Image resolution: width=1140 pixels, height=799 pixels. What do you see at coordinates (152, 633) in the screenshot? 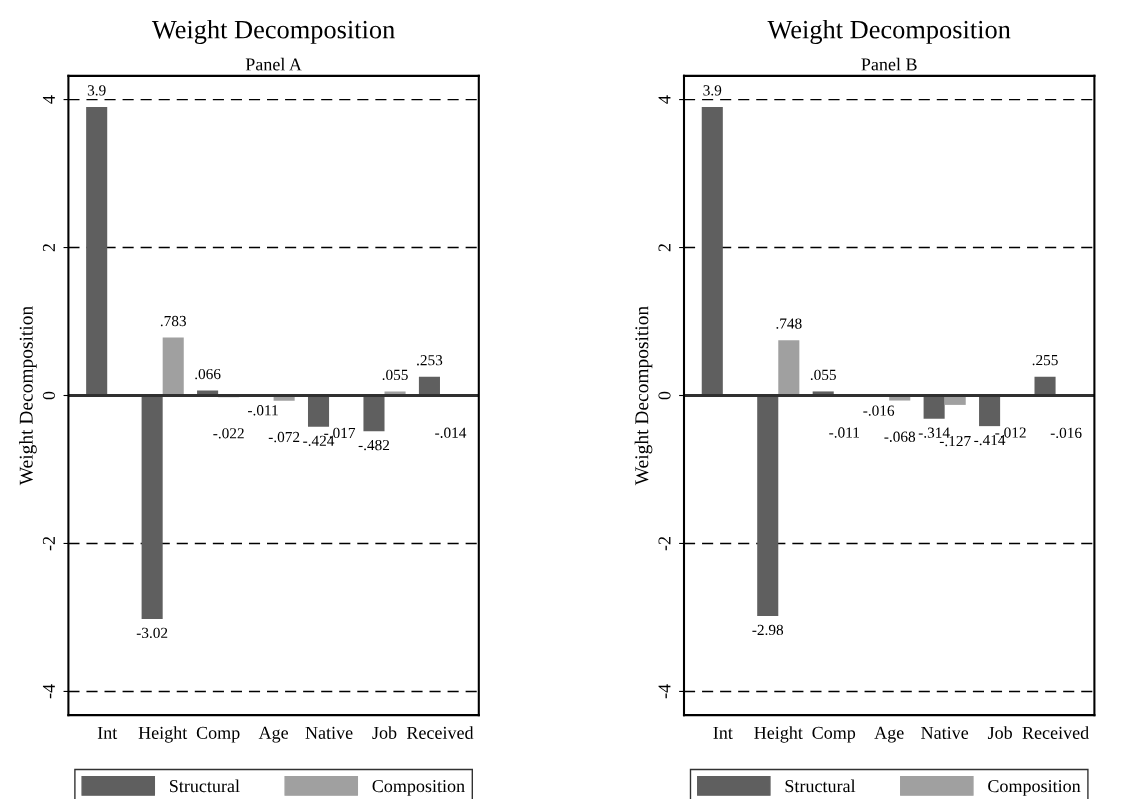
I see `data-label: -3.02` at bounding box center [152, 633].